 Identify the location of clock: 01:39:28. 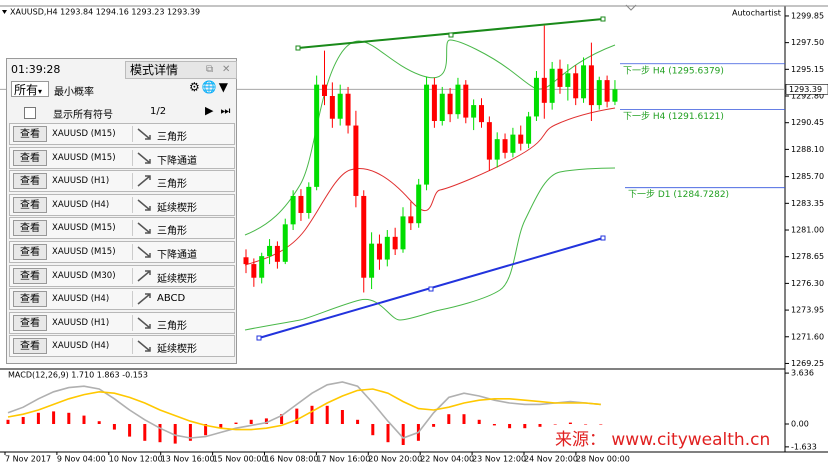
(36, 69).